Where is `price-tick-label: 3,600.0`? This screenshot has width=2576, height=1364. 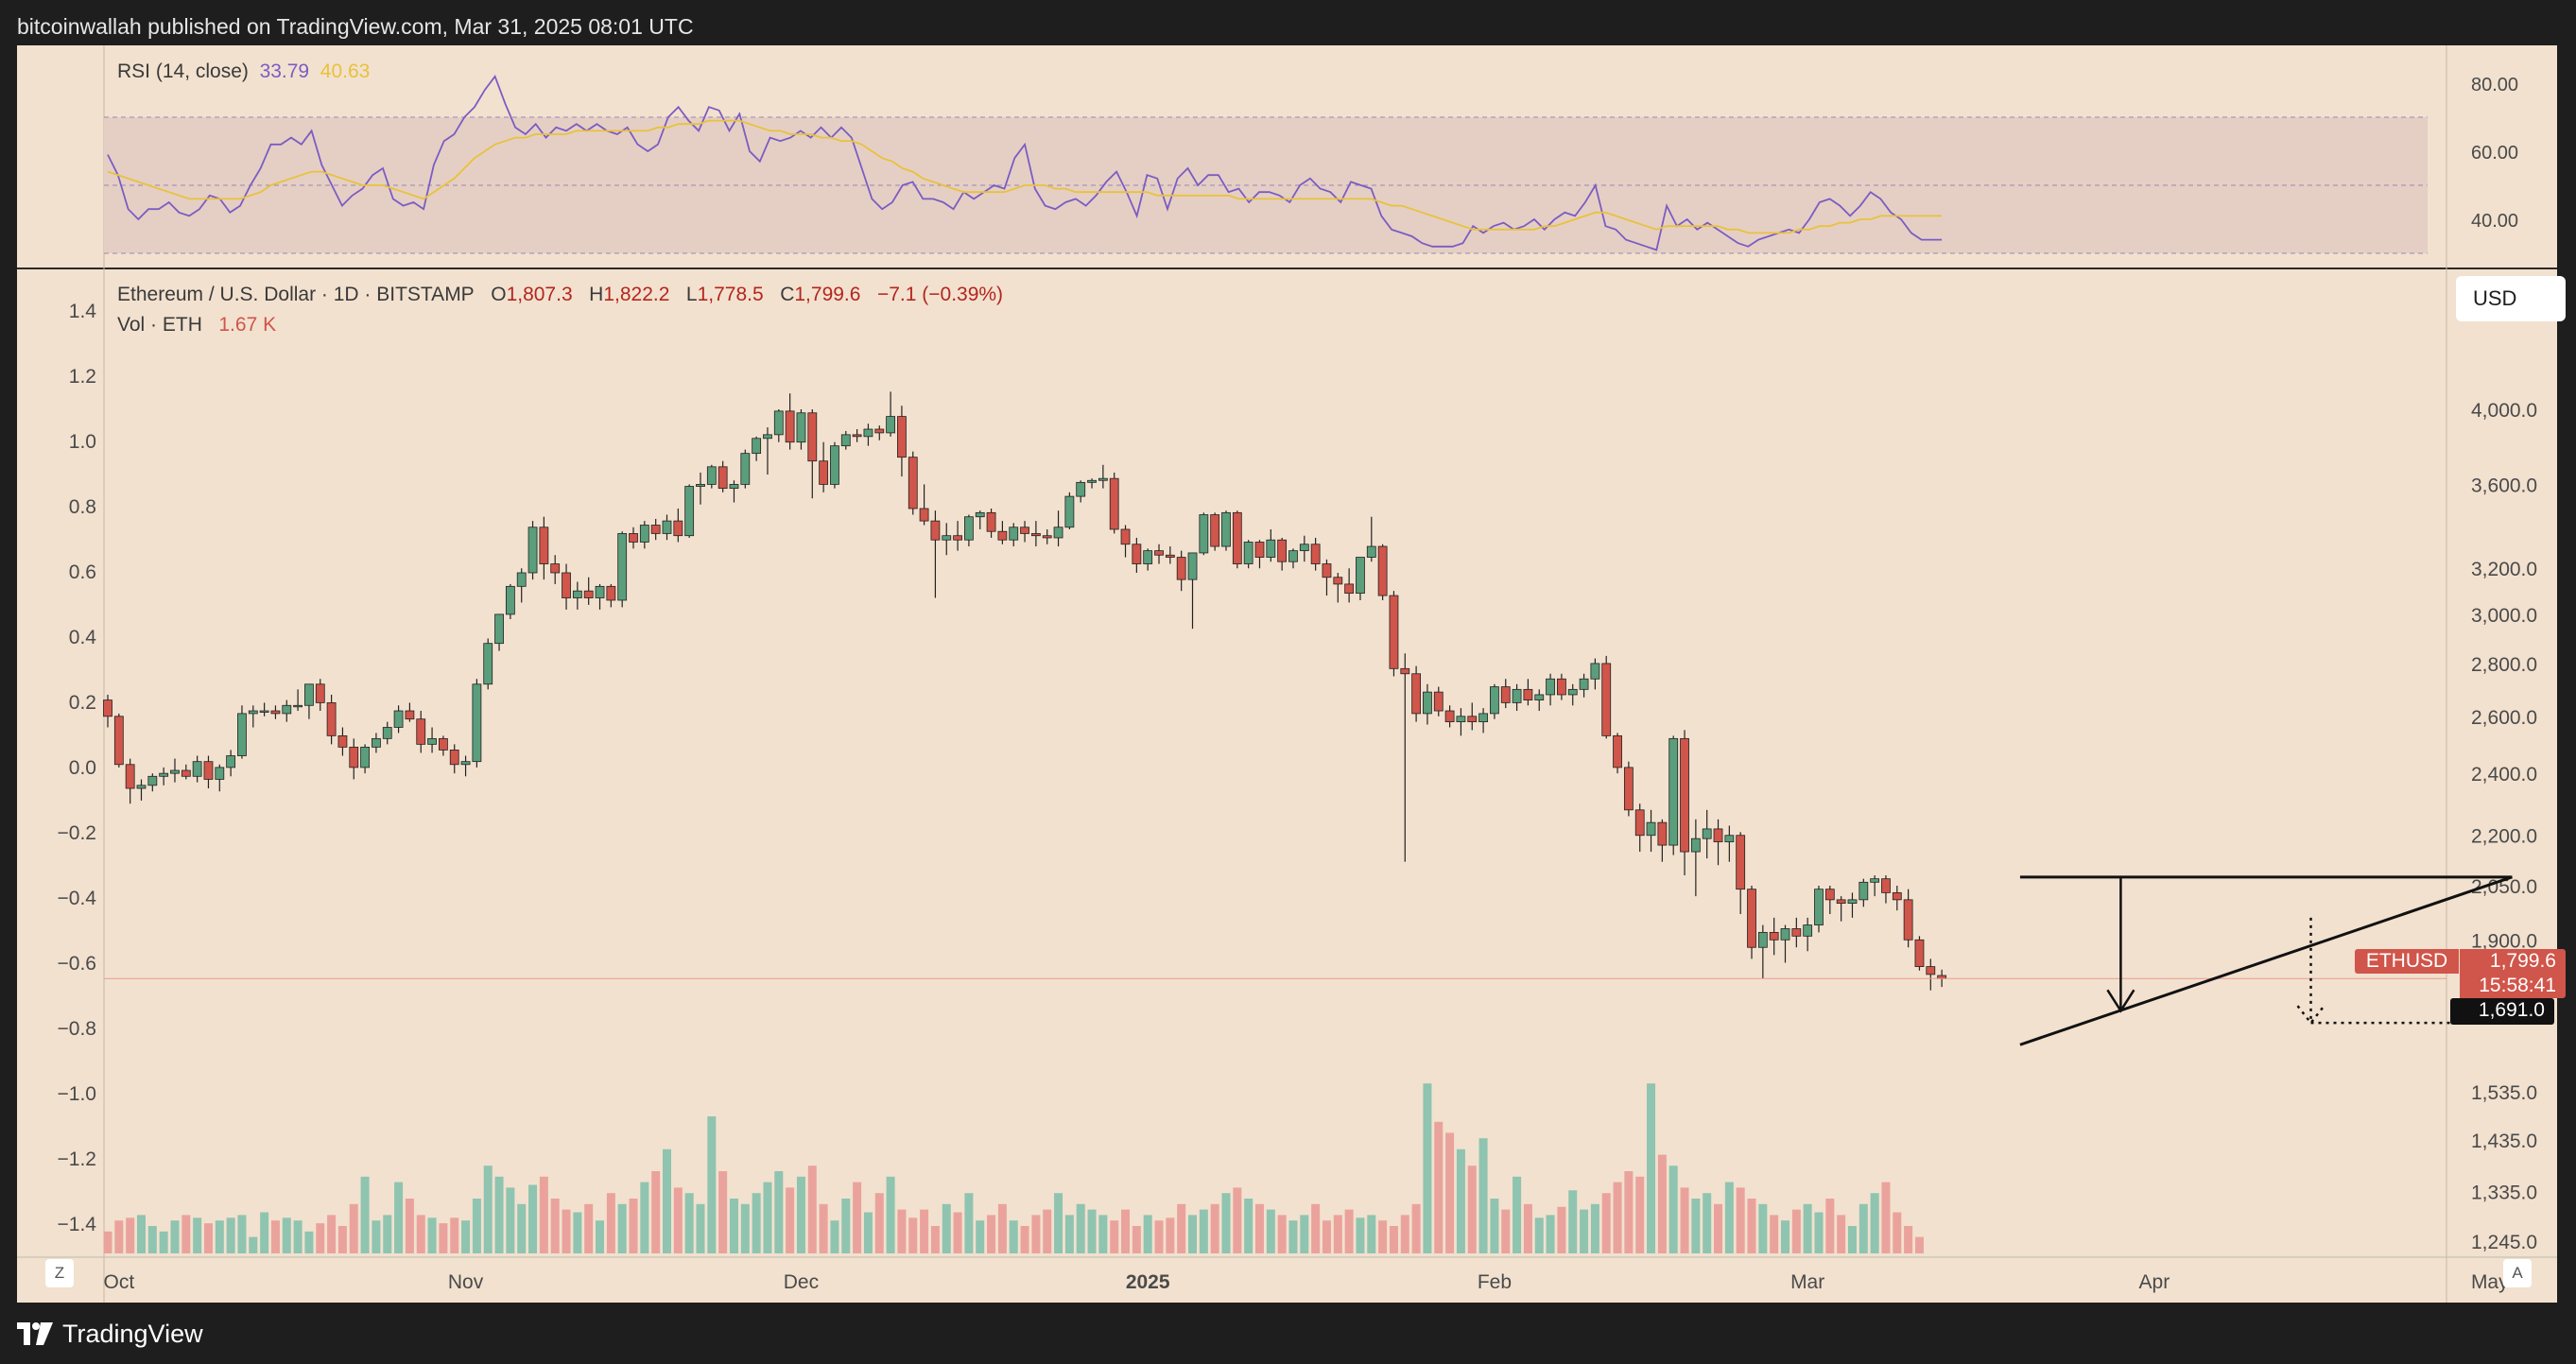 price-tick-label: 3,600.0 is located at coordinates (2504, 485).